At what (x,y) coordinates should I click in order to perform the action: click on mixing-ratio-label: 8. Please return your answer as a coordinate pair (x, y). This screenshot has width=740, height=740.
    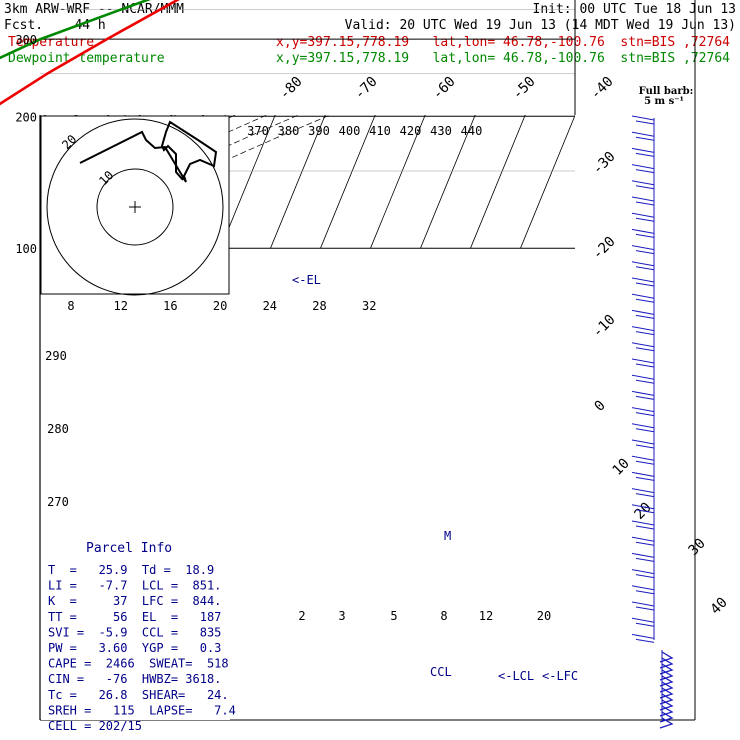
    Looking at the image, I should click on (443, 616).